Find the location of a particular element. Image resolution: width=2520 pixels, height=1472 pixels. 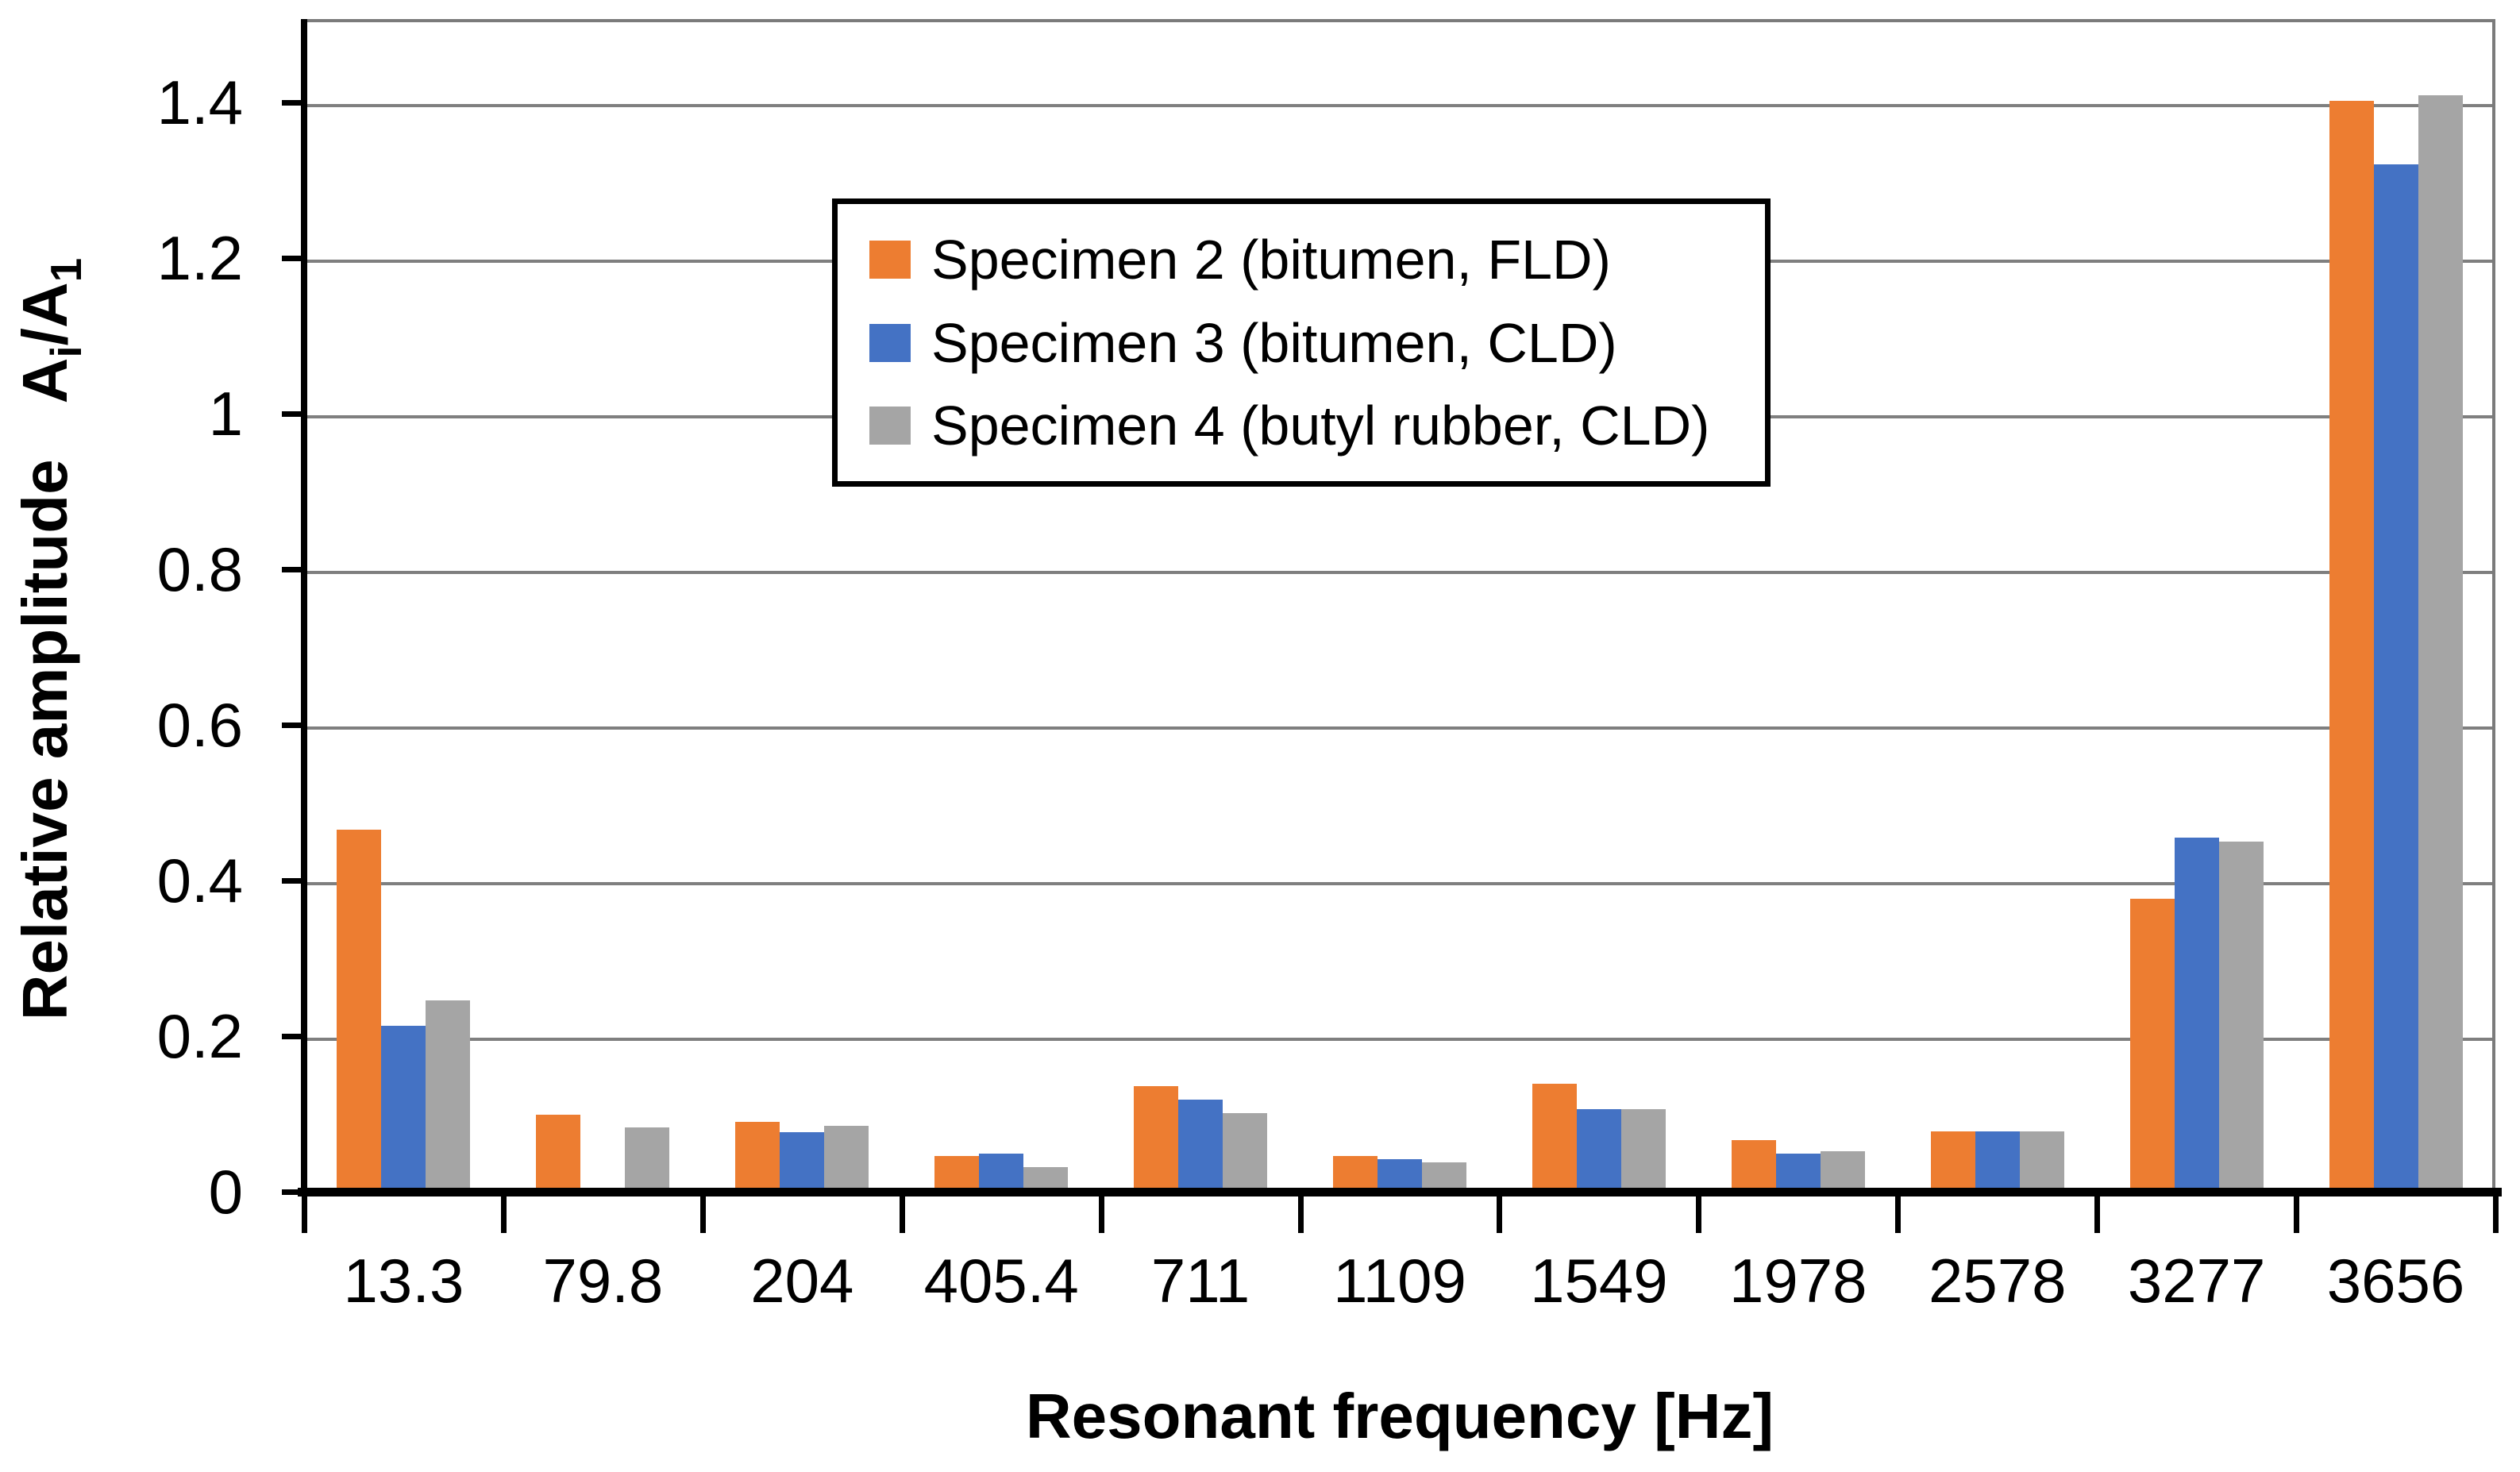

amplitude-symbol-a2: /A is located at coordinates (45, 314).